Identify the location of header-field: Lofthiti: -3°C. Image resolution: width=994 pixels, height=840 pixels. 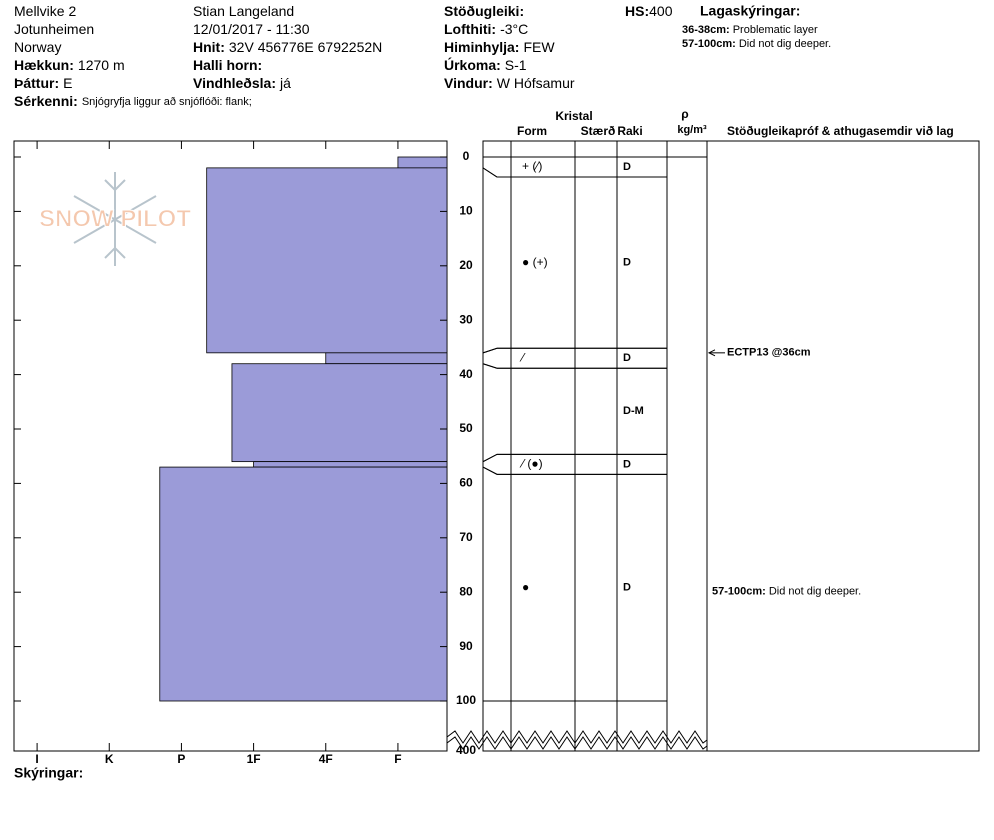
(486, 29).